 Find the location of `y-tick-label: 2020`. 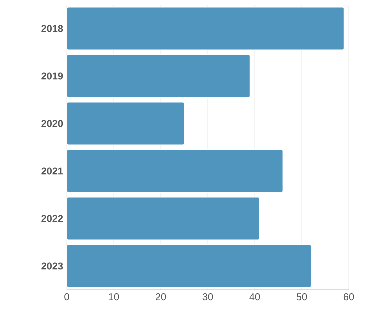

y-tick-label: 2020 is located at coordinates (53, 124).